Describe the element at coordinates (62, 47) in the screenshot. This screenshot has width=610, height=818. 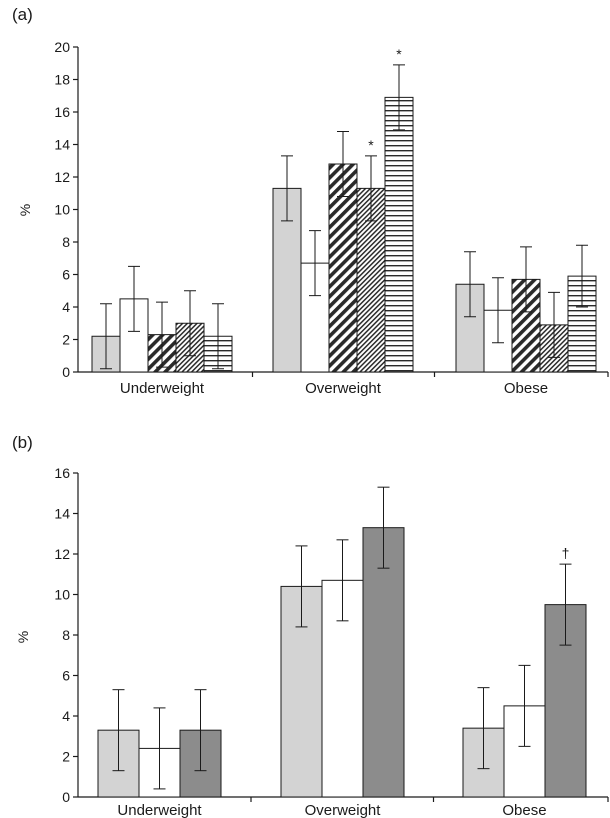
I see `y-tick-label: 20` at that location.